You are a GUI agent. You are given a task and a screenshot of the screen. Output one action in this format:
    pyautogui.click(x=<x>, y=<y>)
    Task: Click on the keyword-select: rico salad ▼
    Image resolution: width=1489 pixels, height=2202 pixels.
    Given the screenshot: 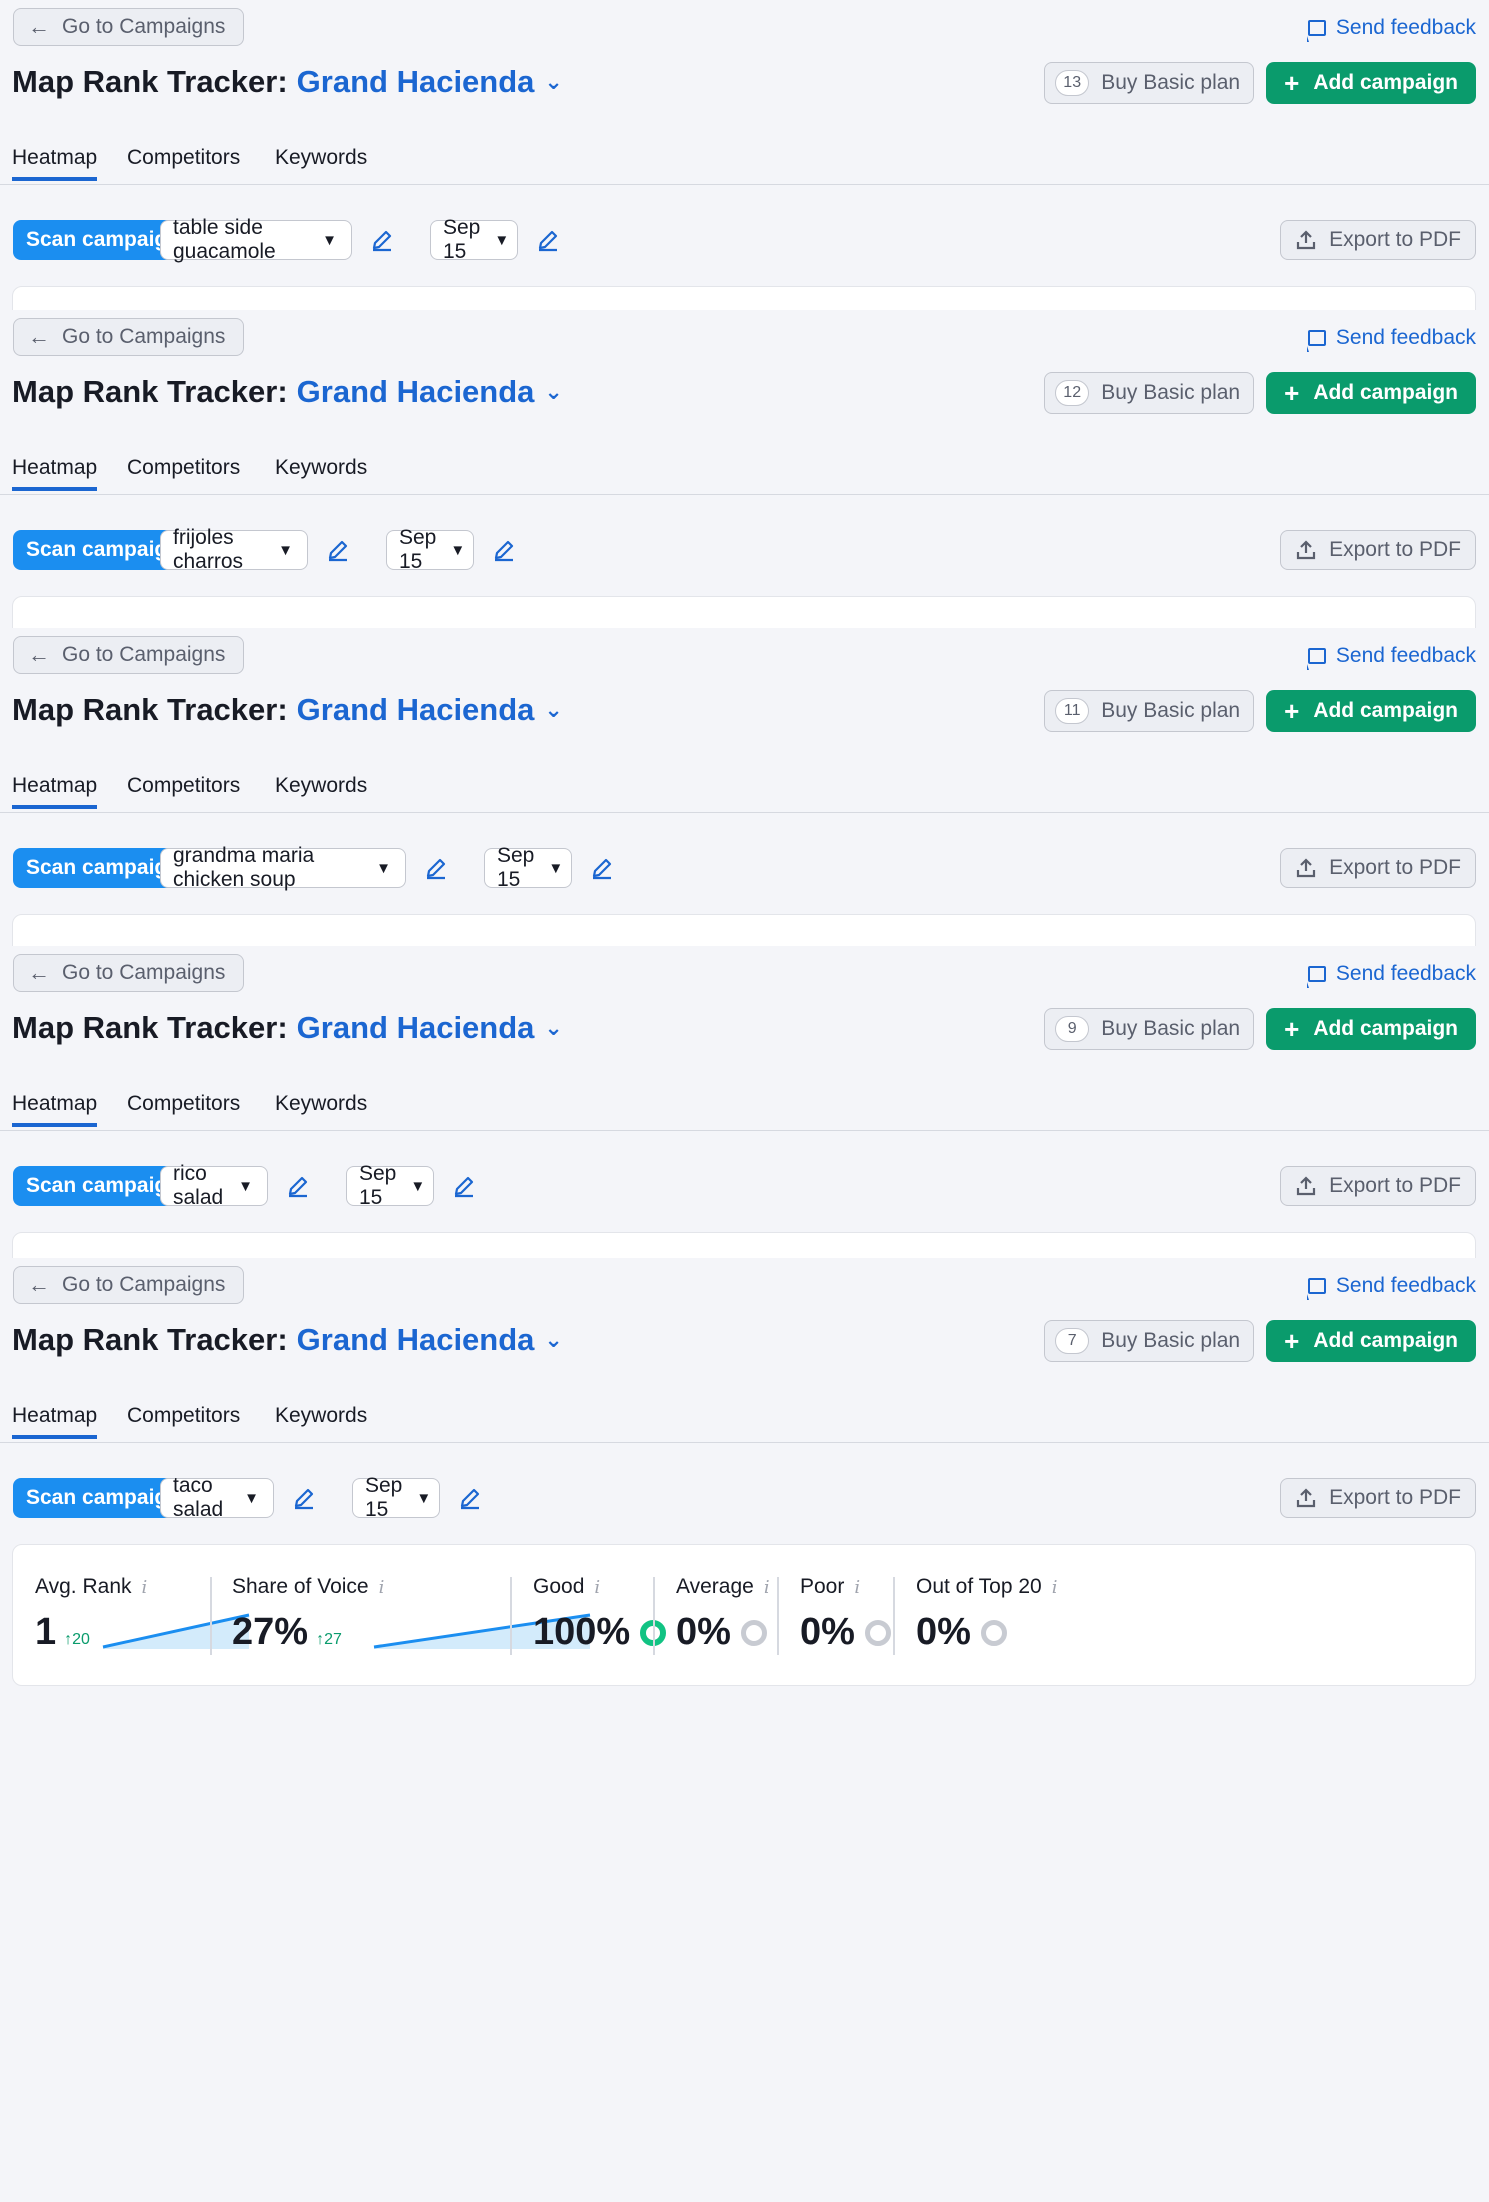 What is the action you would take?
    pyautogui.click(x=214, y=1185)
    